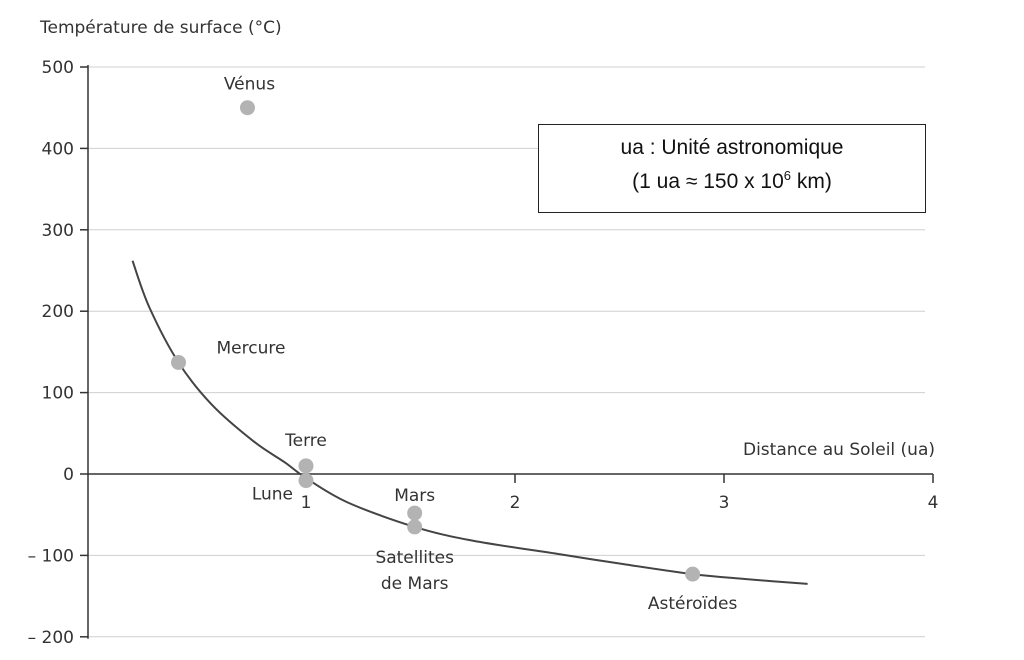 This screenshot has height=660, width=1024. I want to click on point-label: Mars, so click(414, 496).